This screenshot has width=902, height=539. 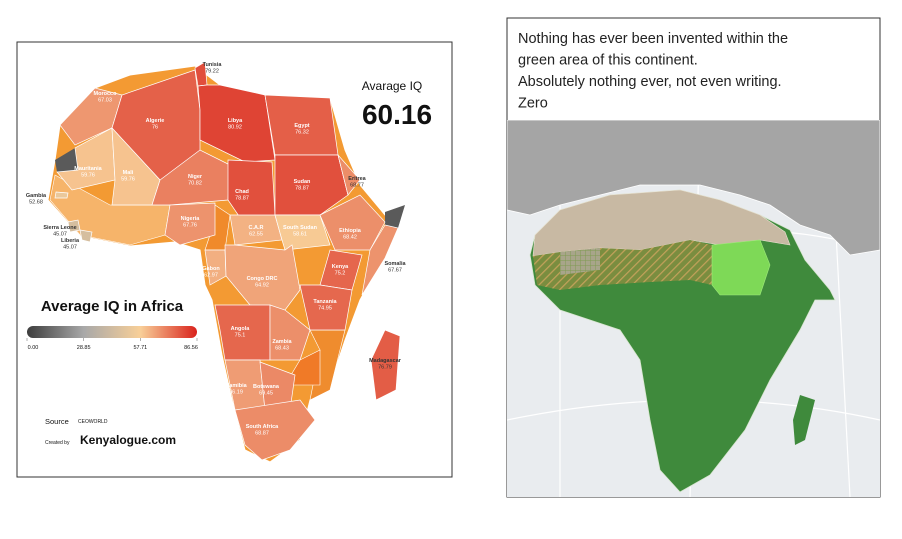 What do you see at coordinates (357, 186) in the screenshot?
I see `country-value: 68.77` at bounding box center [357, 186].